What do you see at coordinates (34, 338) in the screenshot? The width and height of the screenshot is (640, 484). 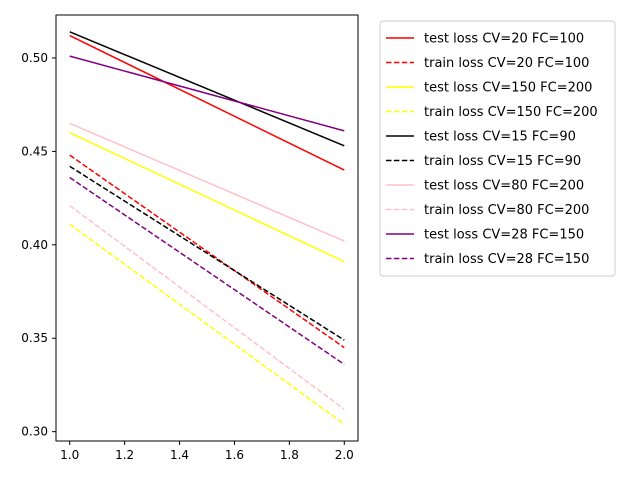 I see `y-tick-label: 0.35` at bounding box center [34, 338].